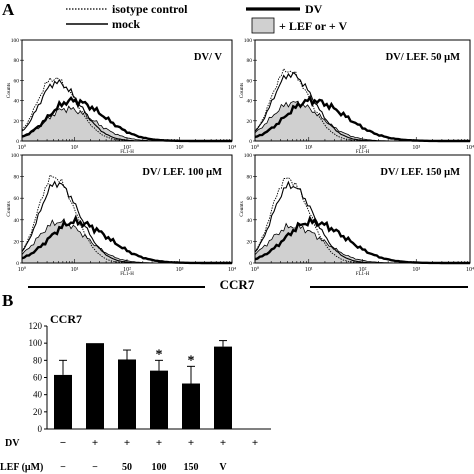 This screenshot has height=474, width=474. What do you see at coordinates (423, 57) in the screenshot?
I see `panel-title: DV/ LEF. 50 μM` at bounding box center [423, 57].